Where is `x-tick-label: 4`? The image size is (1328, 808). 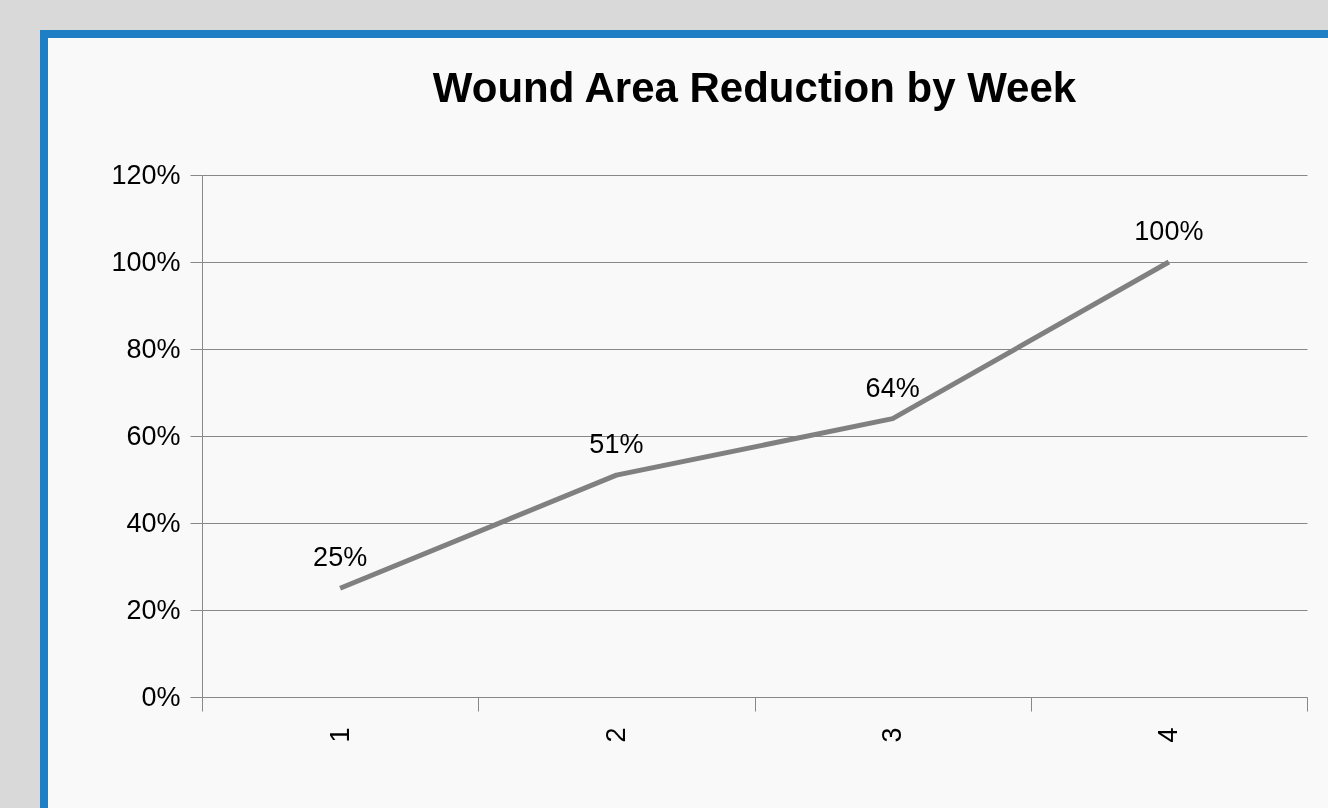
x-tick-label: 4 is located at coordinates (1168, 735).